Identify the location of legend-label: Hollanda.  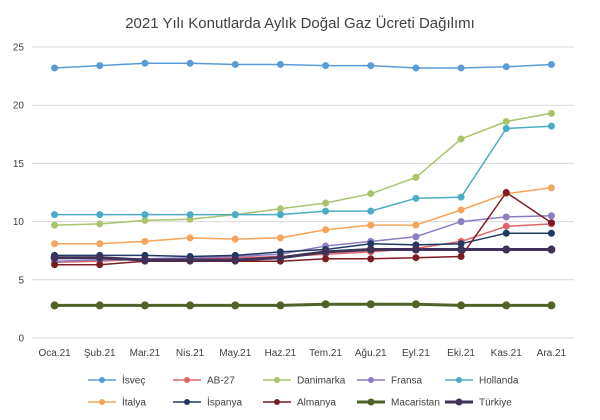
(499, 381).